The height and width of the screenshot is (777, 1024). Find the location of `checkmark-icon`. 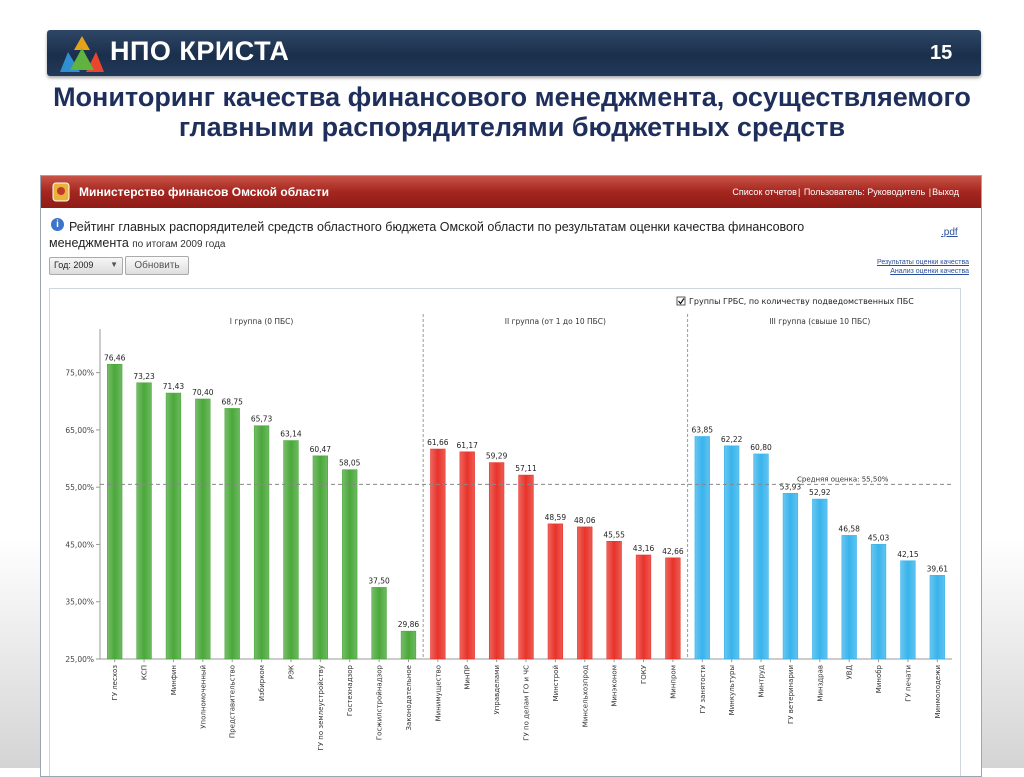

checkmark-icon is located at coordinates (681, 301).